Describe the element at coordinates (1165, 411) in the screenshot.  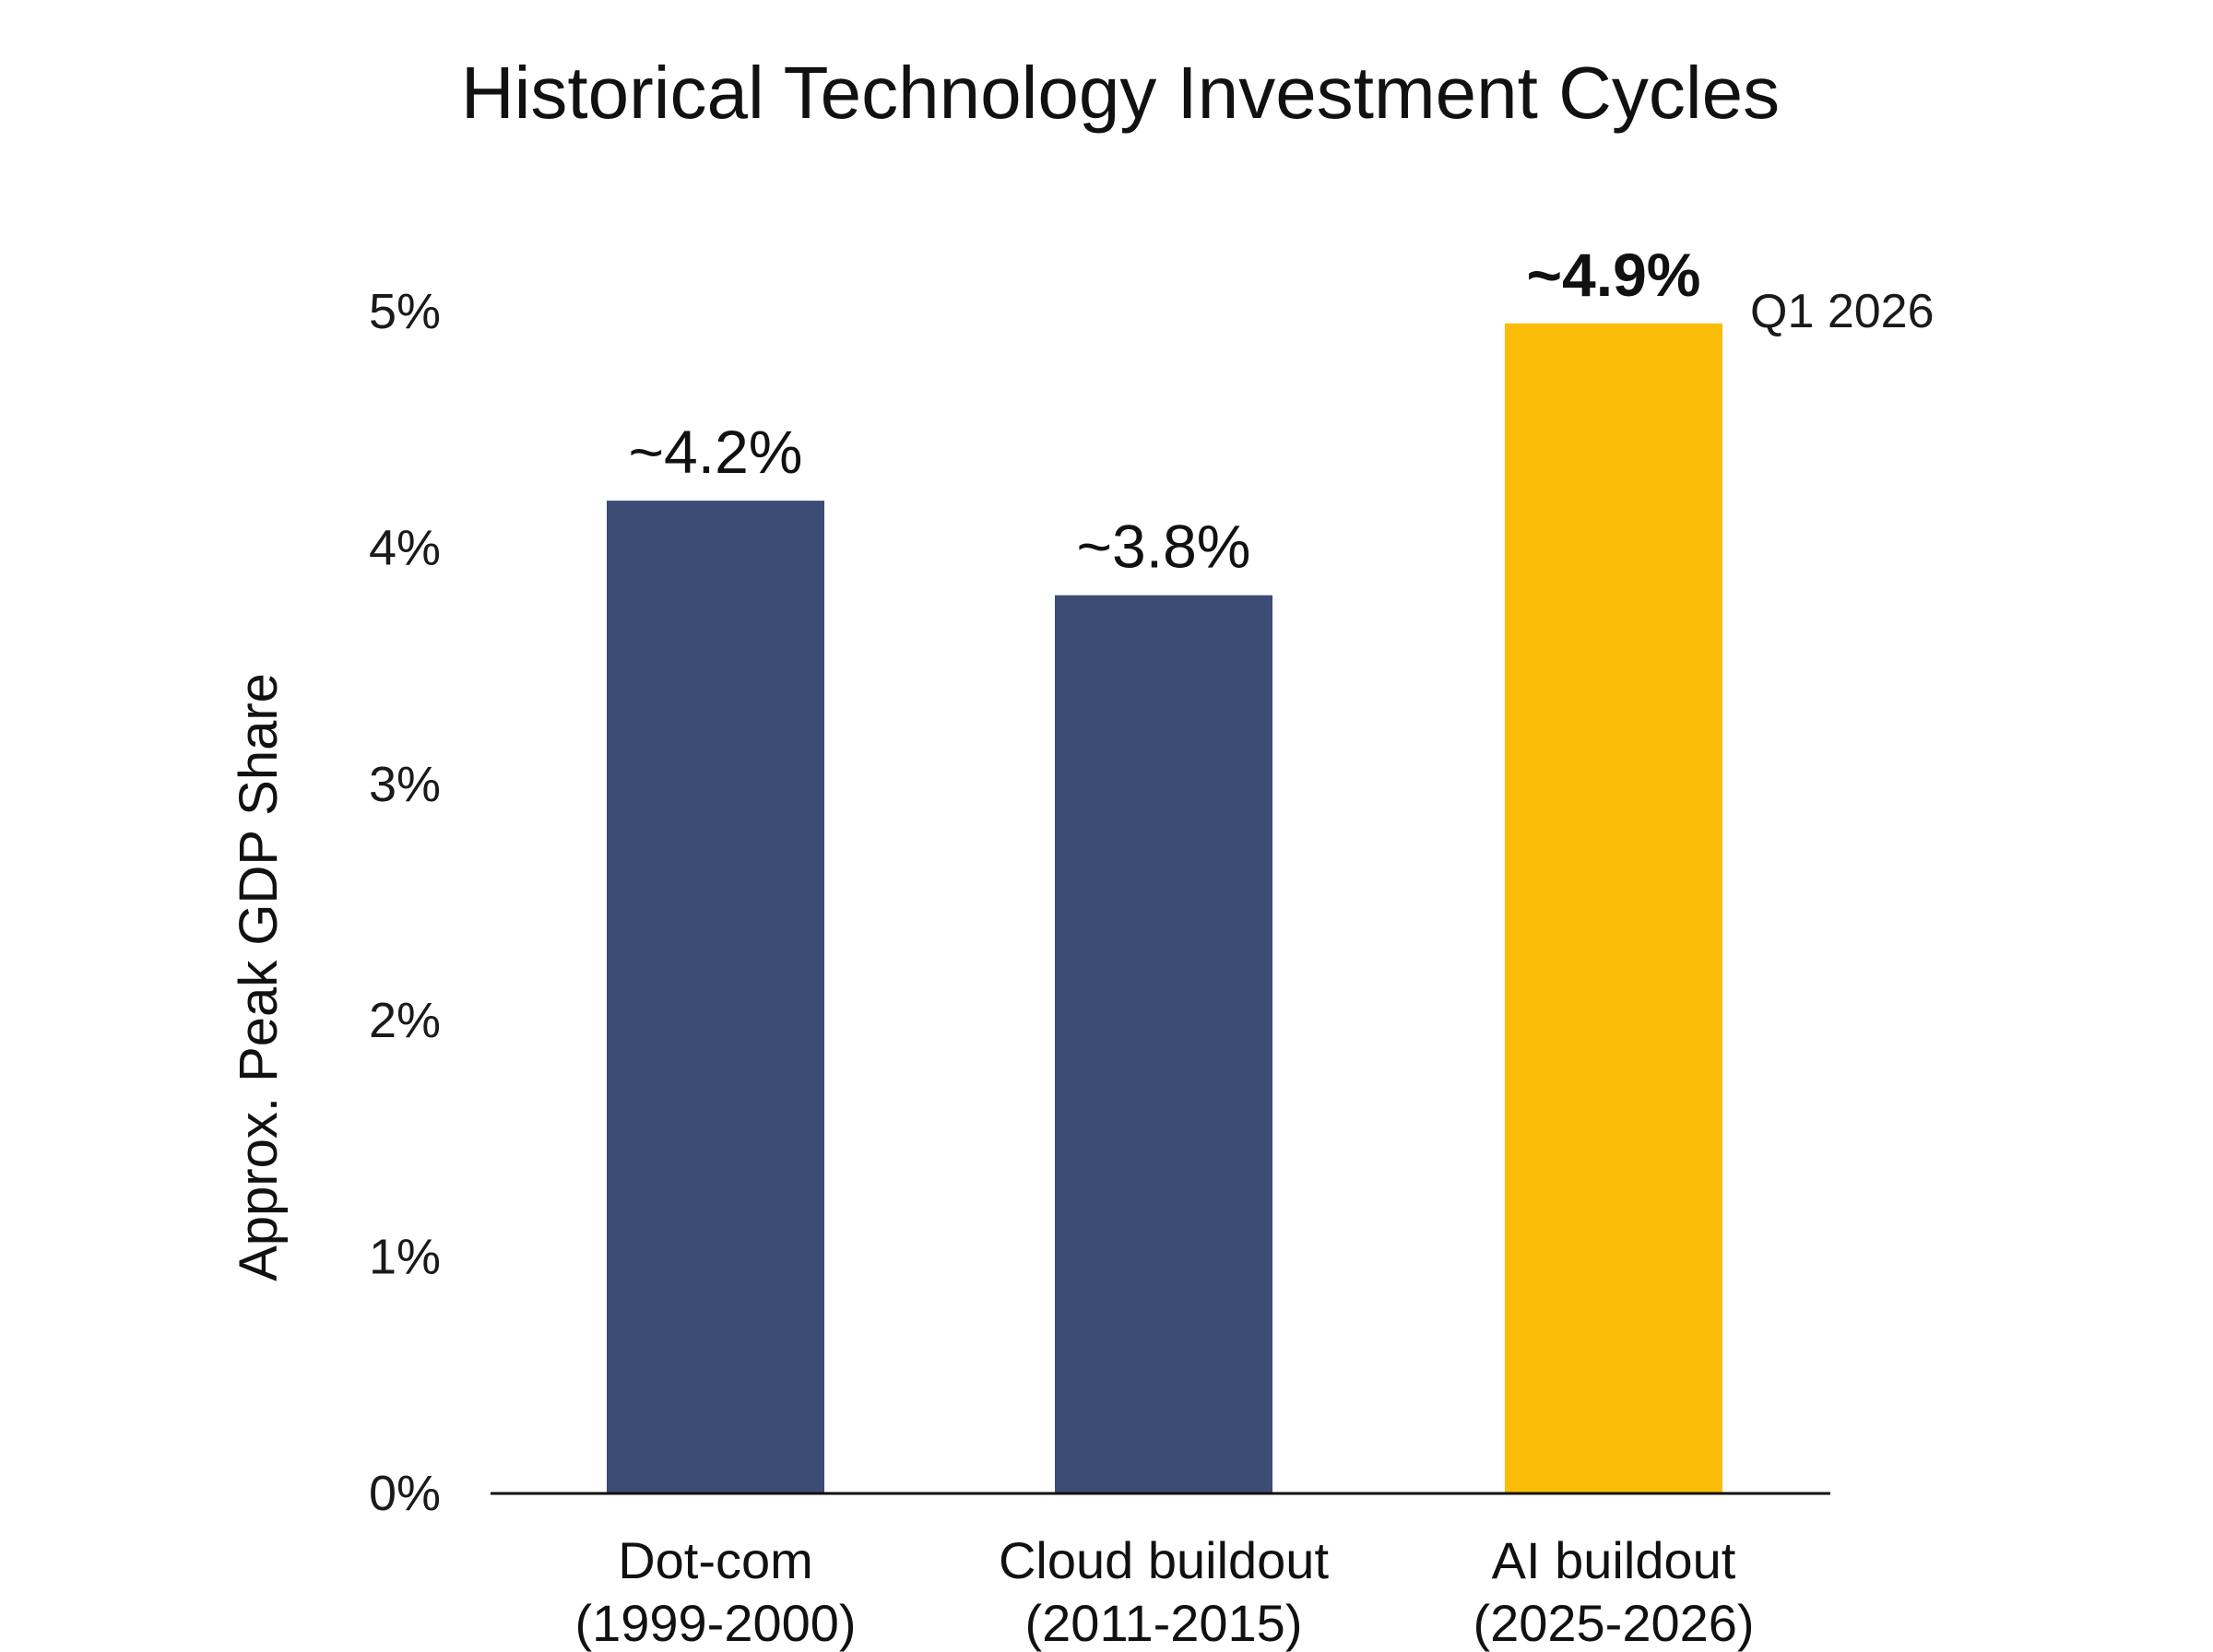
I see `value-labels: ~4.2% ~3.8% ~4.9%` at that location.